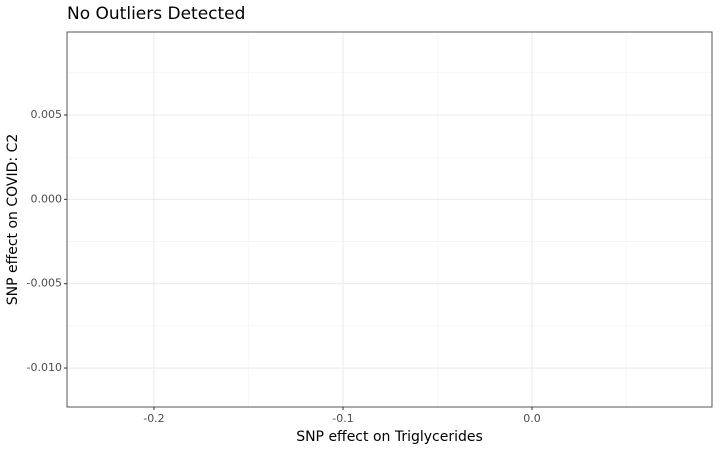 The width and height of the screenshot is (720, 451). I want to click on x-tick-label: -0.1, so click(342, 418).